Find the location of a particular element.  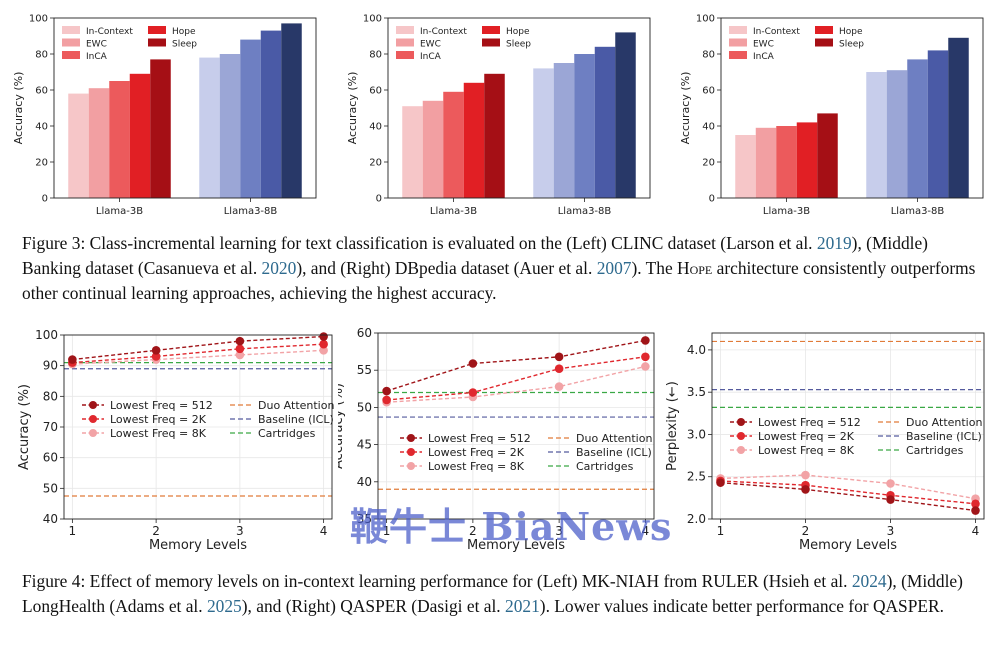

citation-link: 2021 is located at coordinates (522, 606).